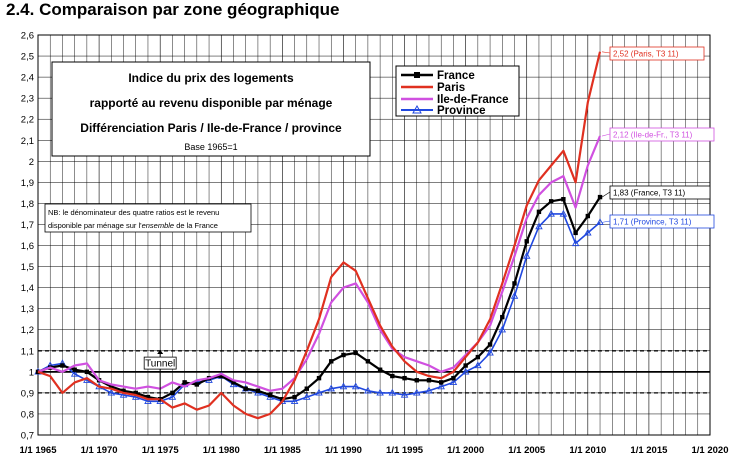 The width and height of the screenshot is (752, 464). I want to click on point-france-2003, so click(502, 317).